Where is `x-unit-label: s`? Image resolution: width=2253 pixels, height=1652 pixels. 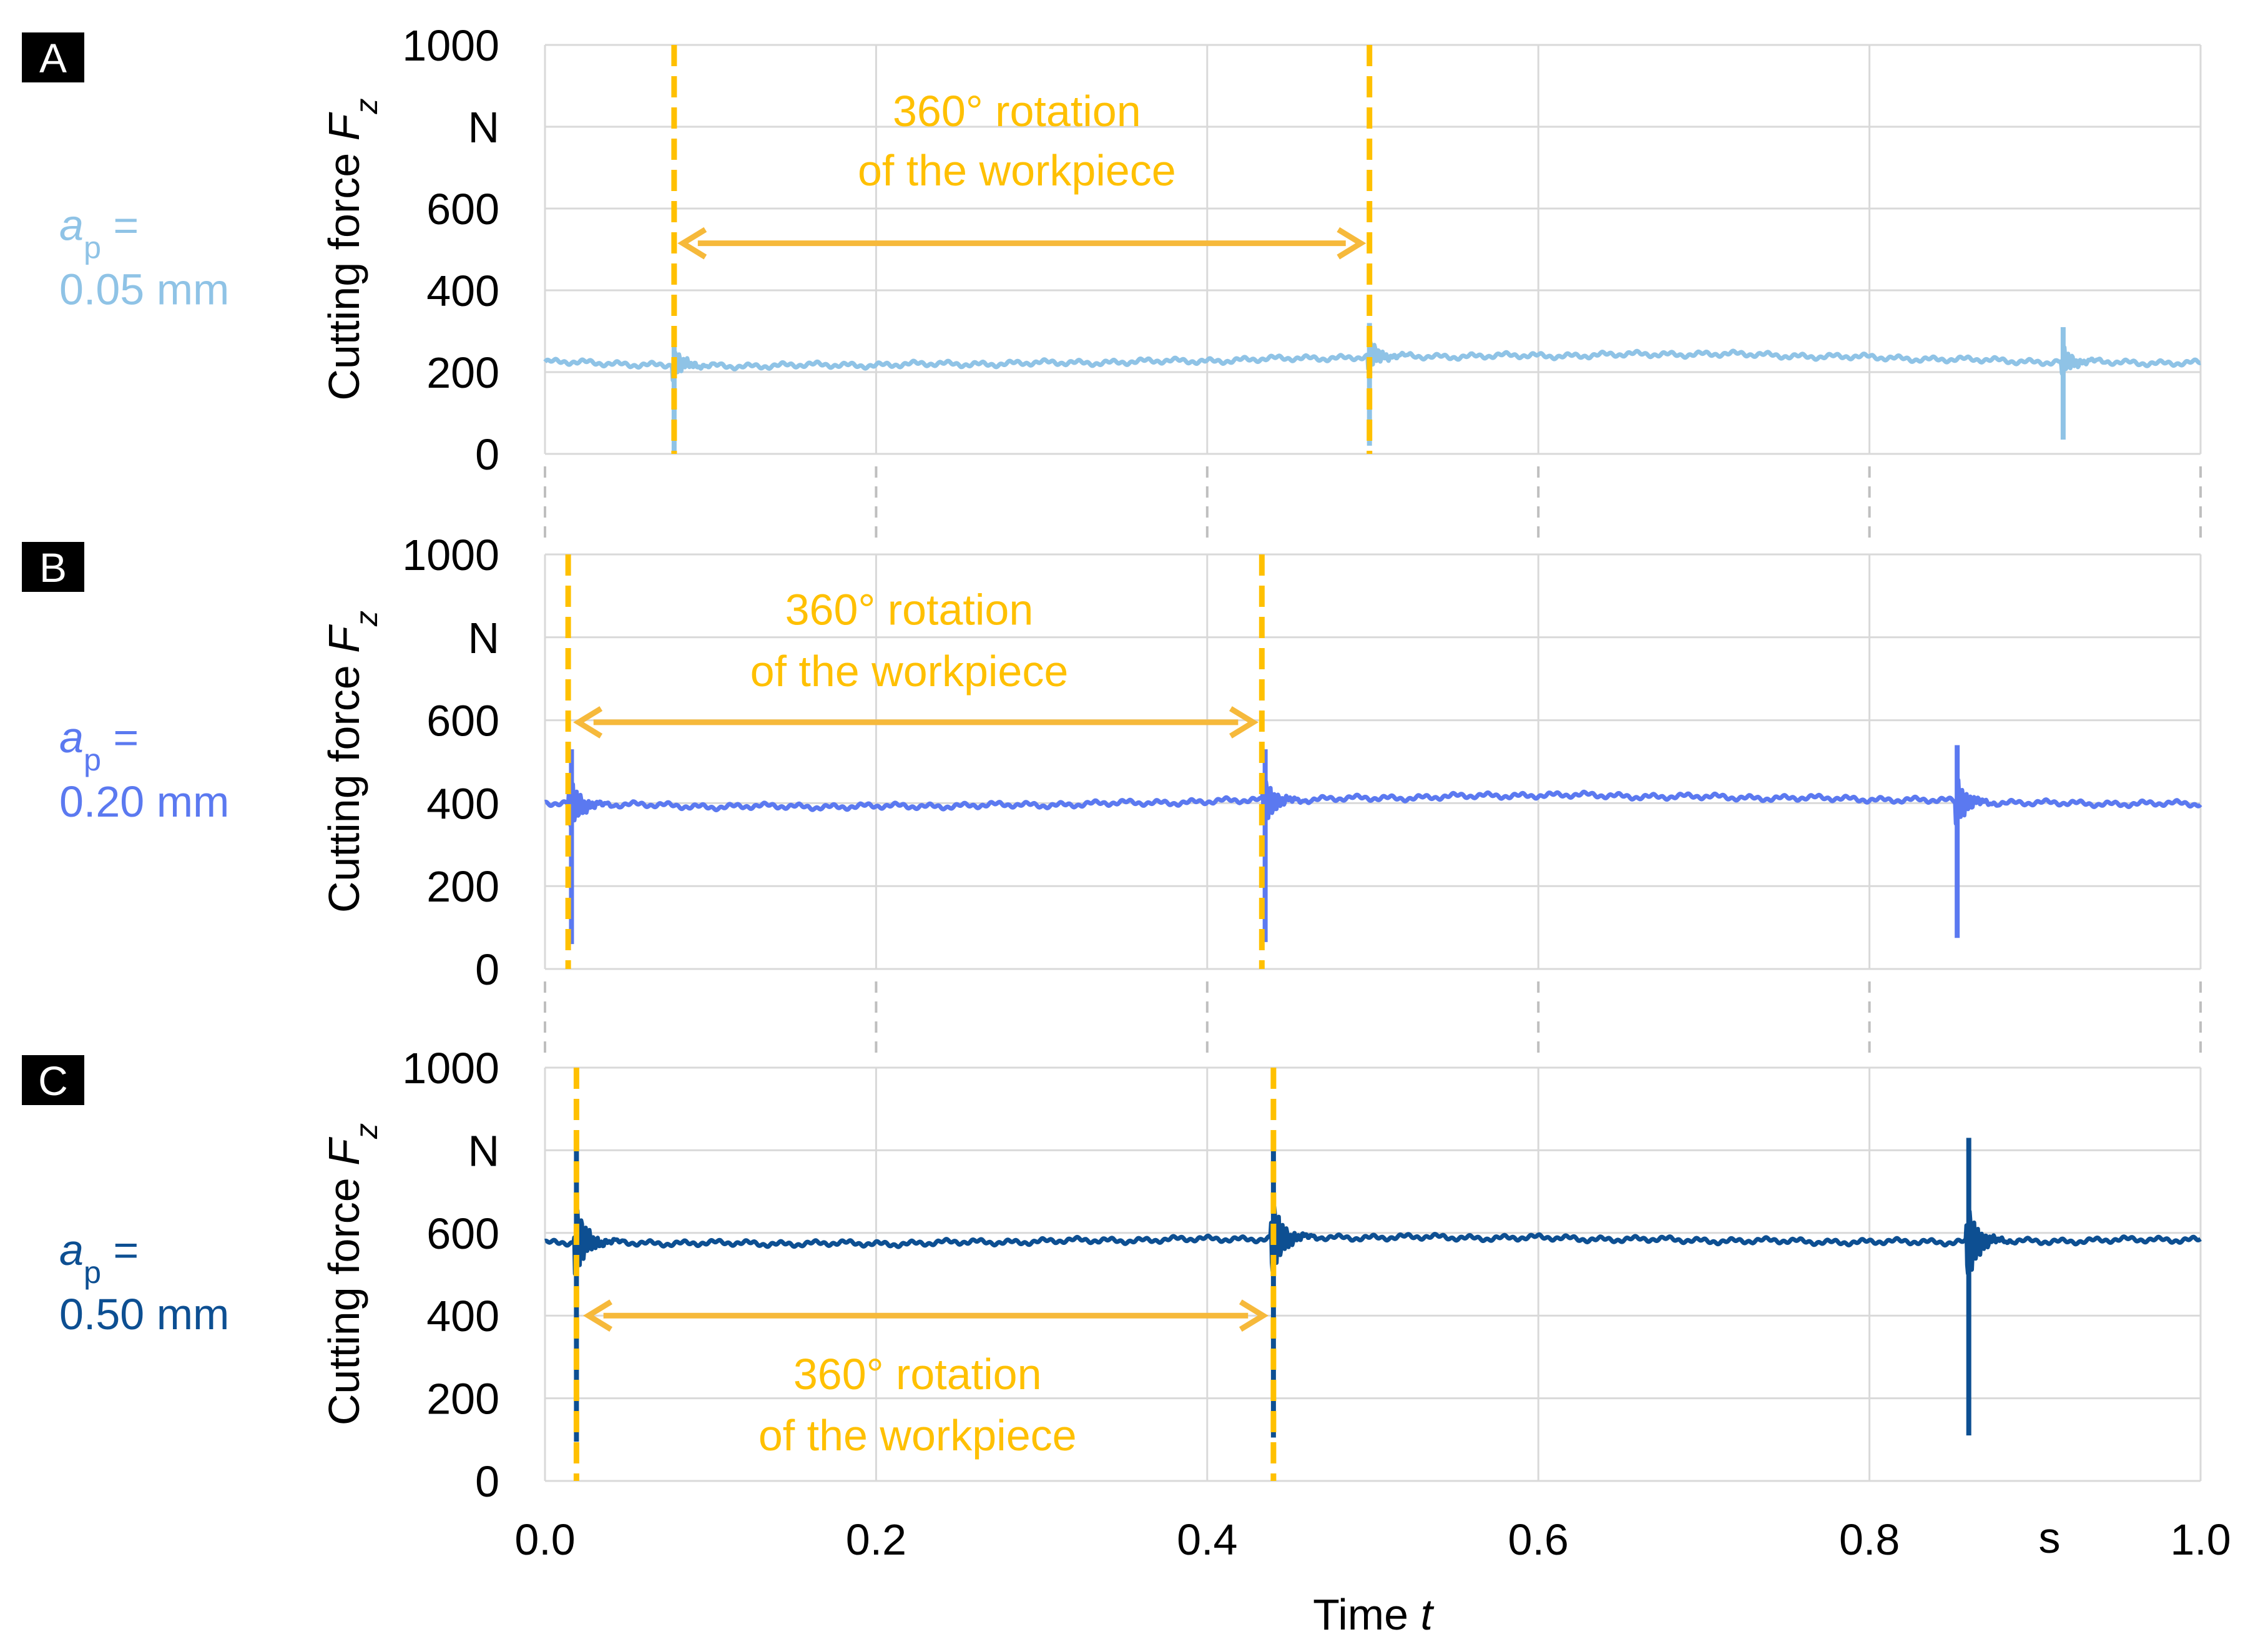 x-unit-label: s is located at coordinates (2050, 1537).